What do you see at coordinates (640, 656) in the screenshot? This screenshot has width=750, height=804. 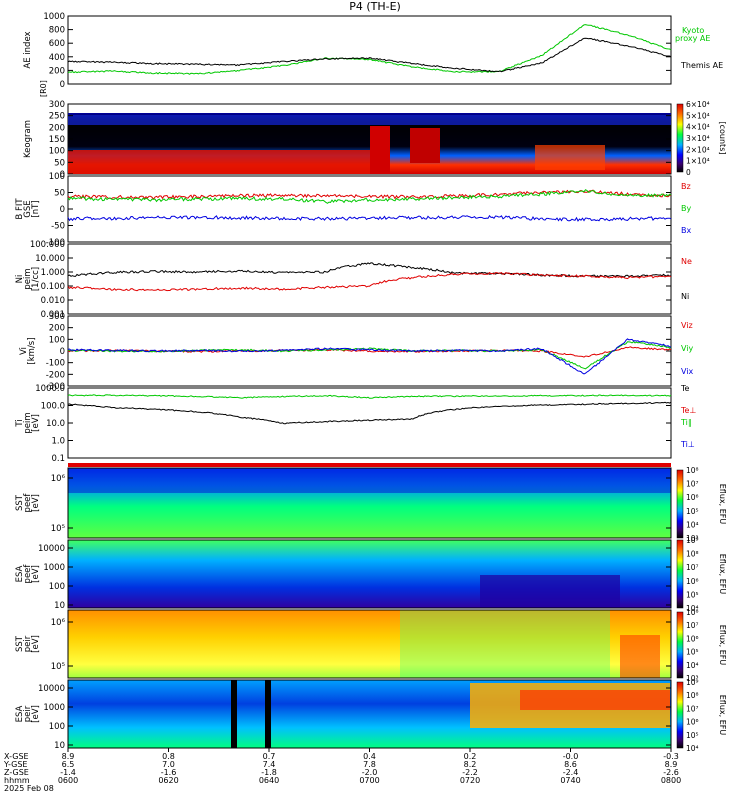 I see `sst-i-burst` at bounding box center [640, 656].